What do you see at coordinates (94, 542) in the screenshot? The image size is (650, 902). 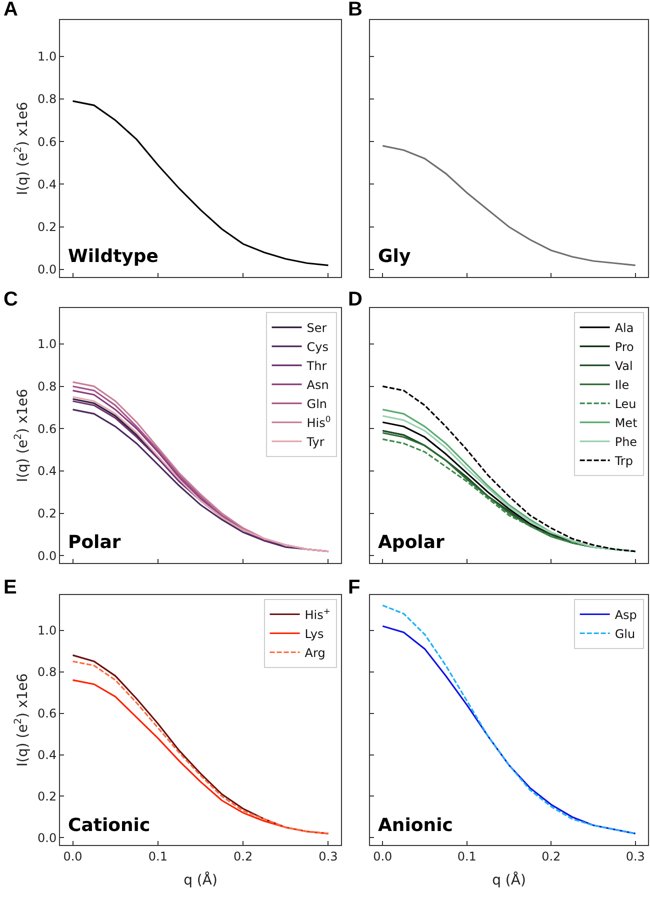 I see `annotation: Polar` at bounding box center [94, 542].